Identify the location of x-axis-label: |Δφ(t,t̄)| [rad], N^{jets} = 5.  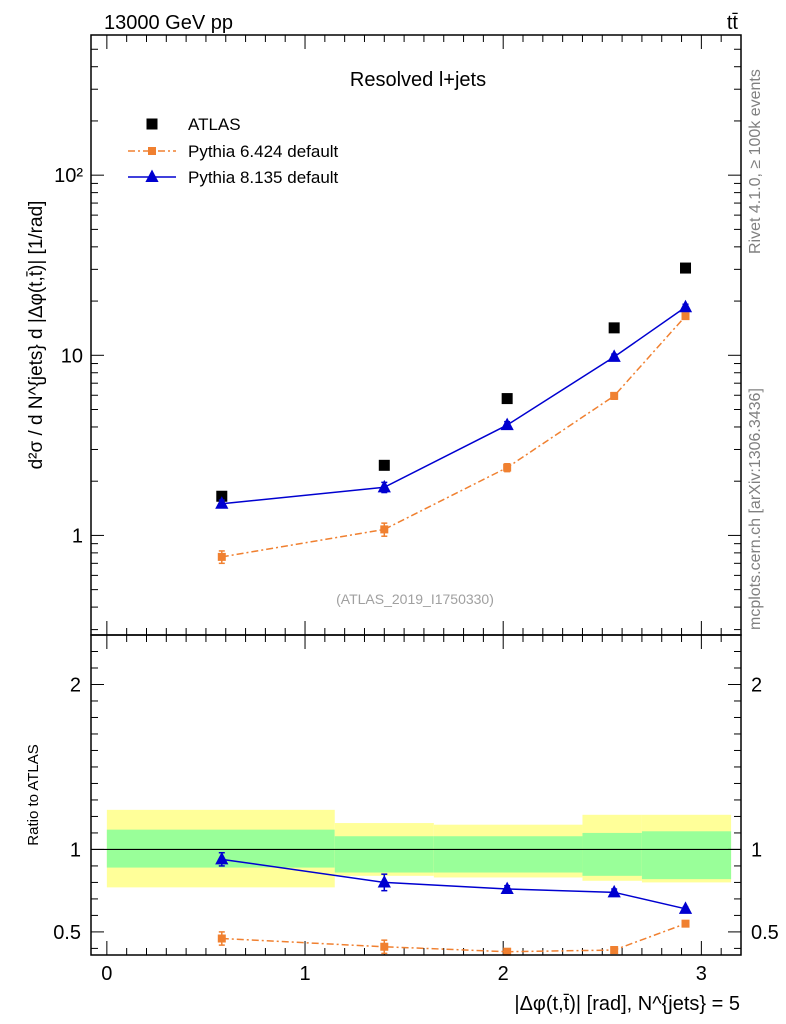
(627, 1004).